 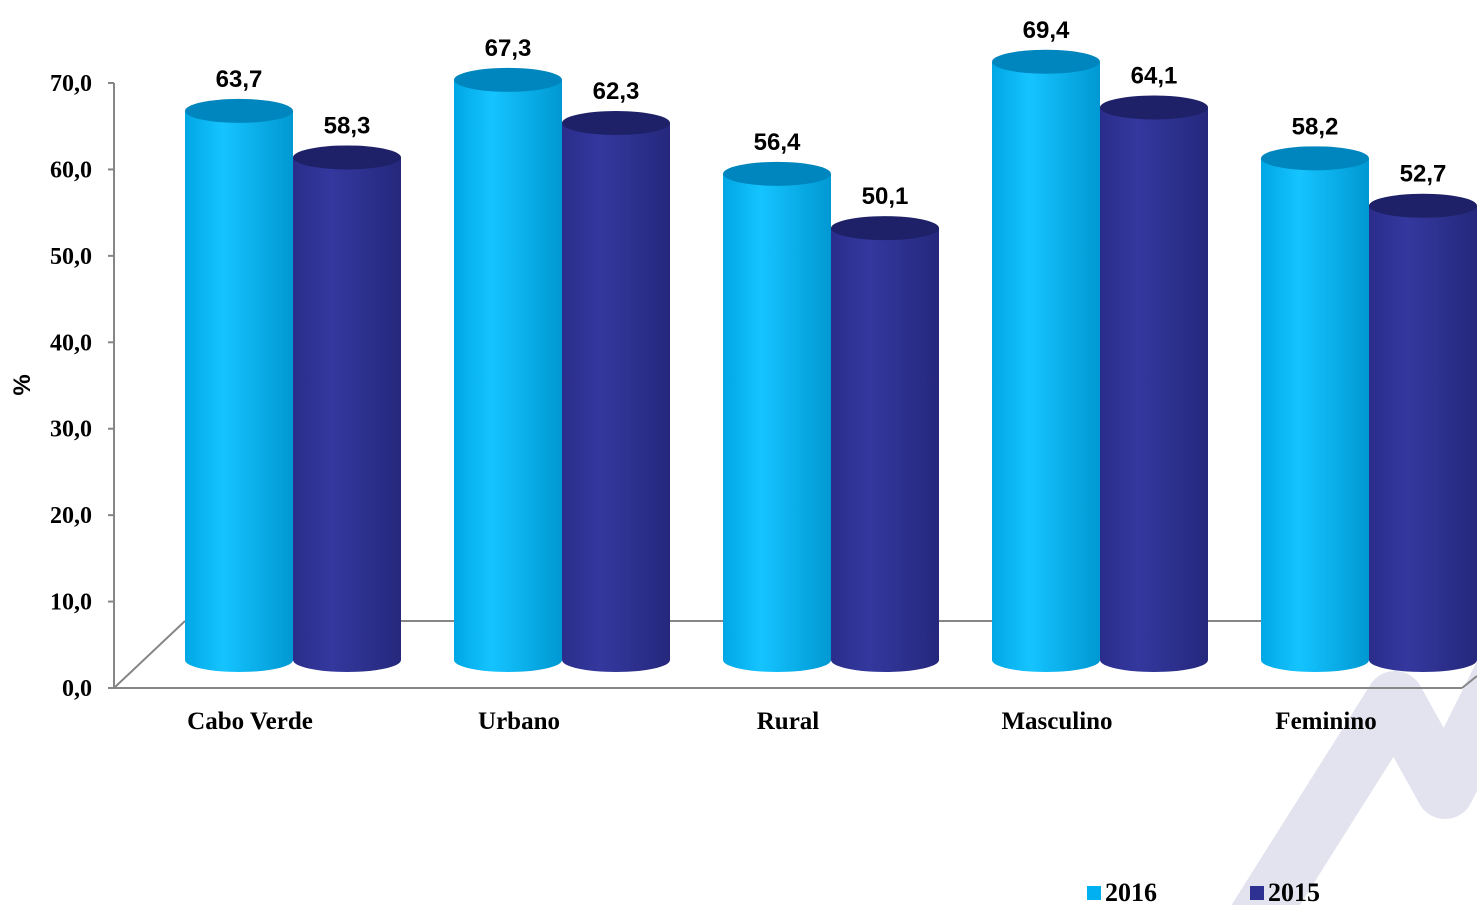 What do you see at coordinates (616, 91) in the screenshot?
I see `value-label: 62,3` at bounding box center [616, 91].